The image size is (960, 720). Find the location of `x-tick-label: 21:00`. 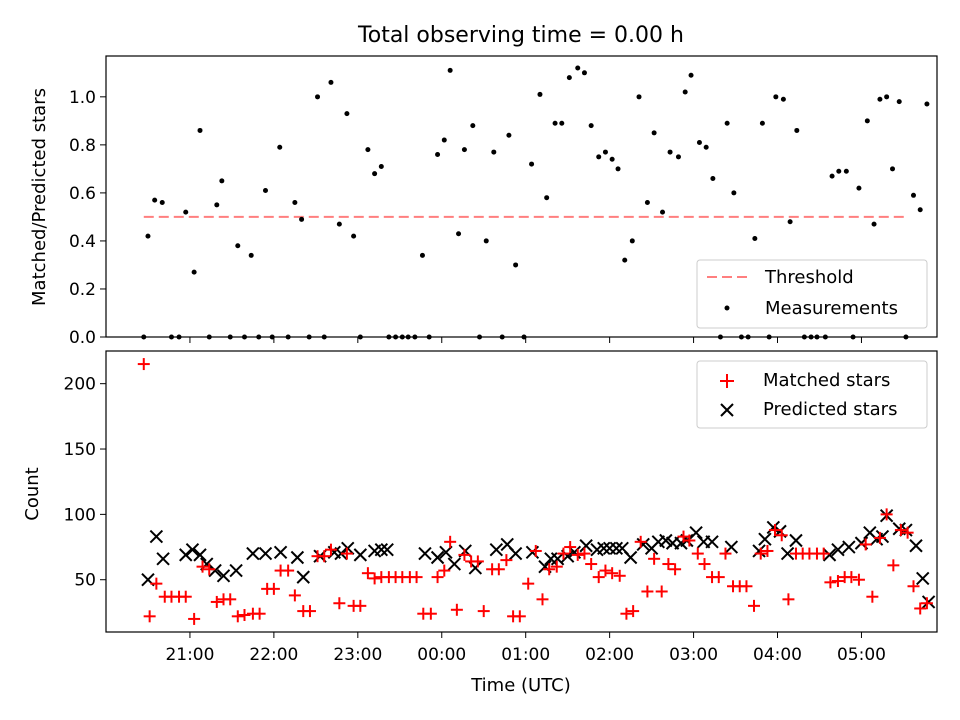

x-tick-label: 21:00 is located at coordinates (189, 655).